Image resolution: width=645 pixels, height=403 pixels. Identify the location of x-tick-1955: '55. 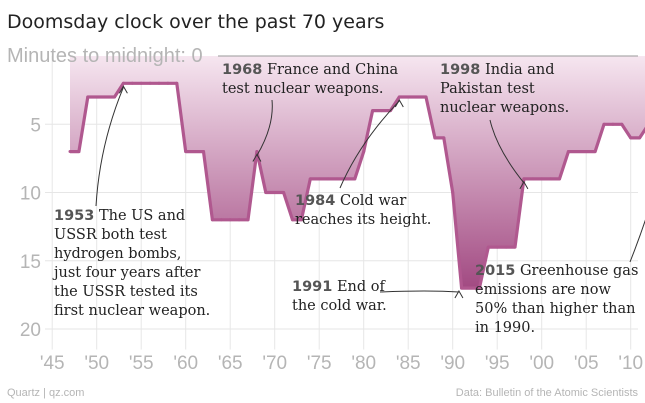
(141, 363).